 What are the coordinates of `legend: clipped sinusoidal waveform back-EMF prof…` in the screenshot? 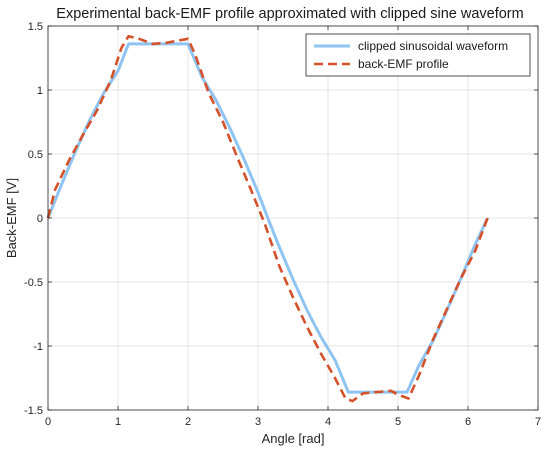 It's located at (418, 55).